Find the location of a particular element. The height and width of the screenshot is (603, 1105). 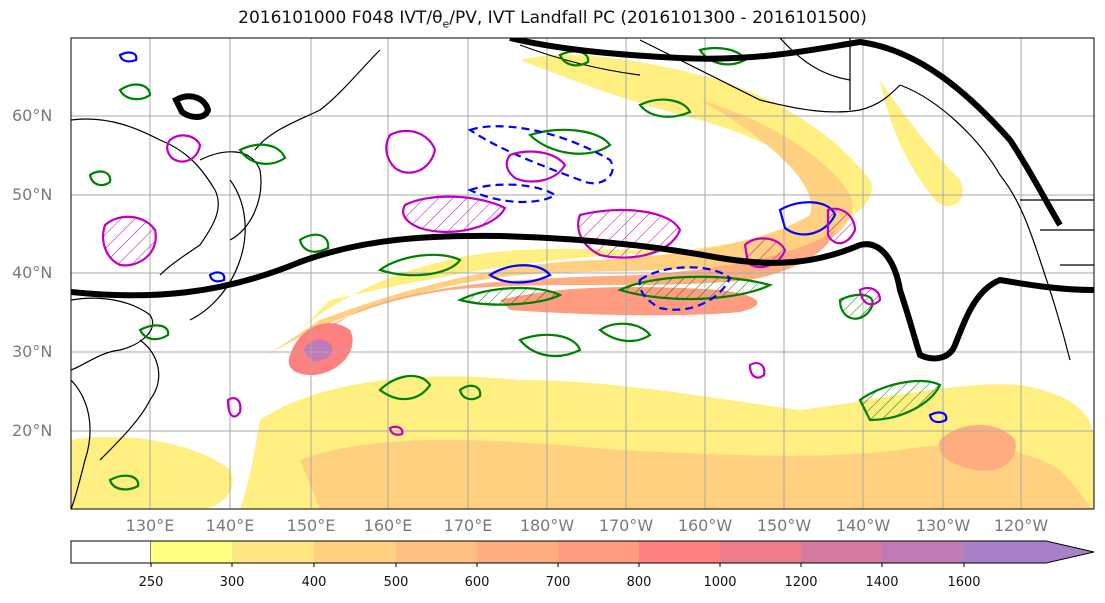

colorbar-tick: 700 is located at coordinates (558, 582).